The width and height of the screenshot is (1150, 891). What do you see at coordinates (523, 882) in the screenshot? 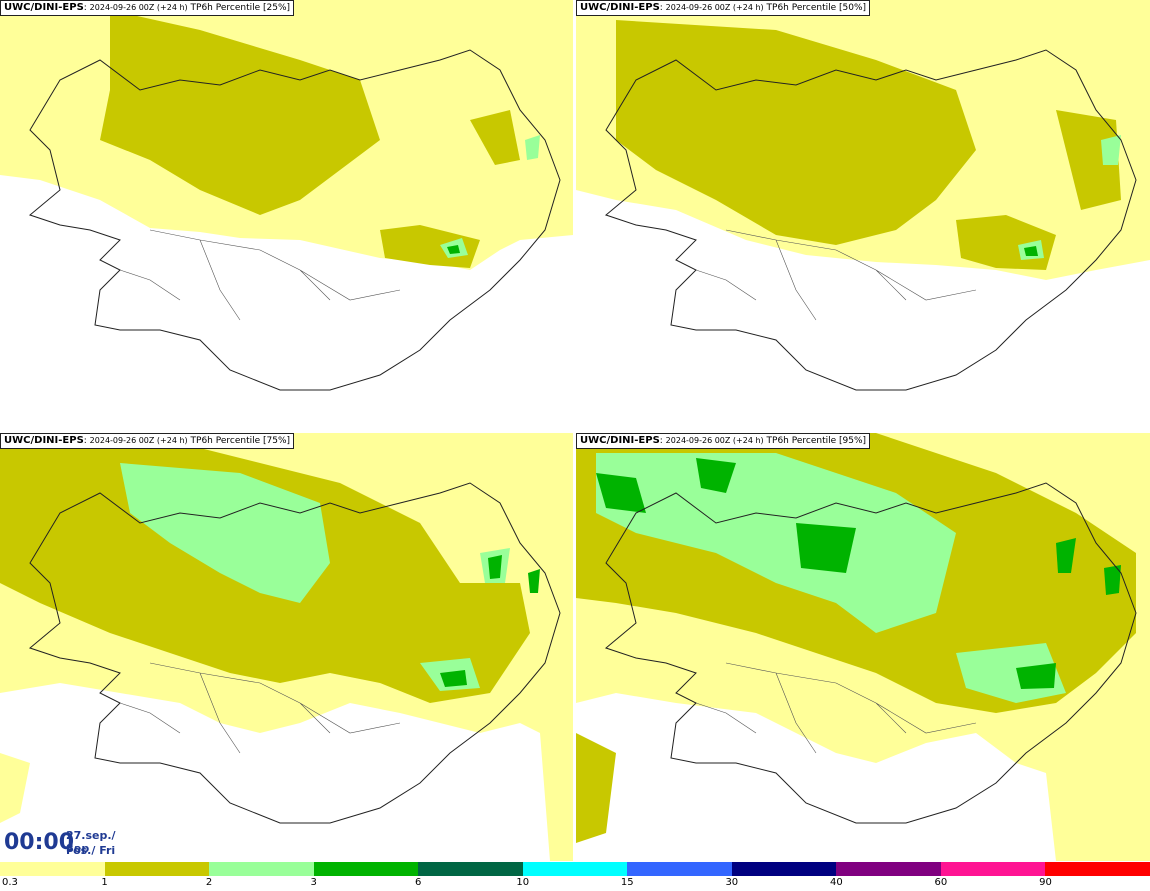
I see `legend-label: 10` at bounding box center [523, 882].